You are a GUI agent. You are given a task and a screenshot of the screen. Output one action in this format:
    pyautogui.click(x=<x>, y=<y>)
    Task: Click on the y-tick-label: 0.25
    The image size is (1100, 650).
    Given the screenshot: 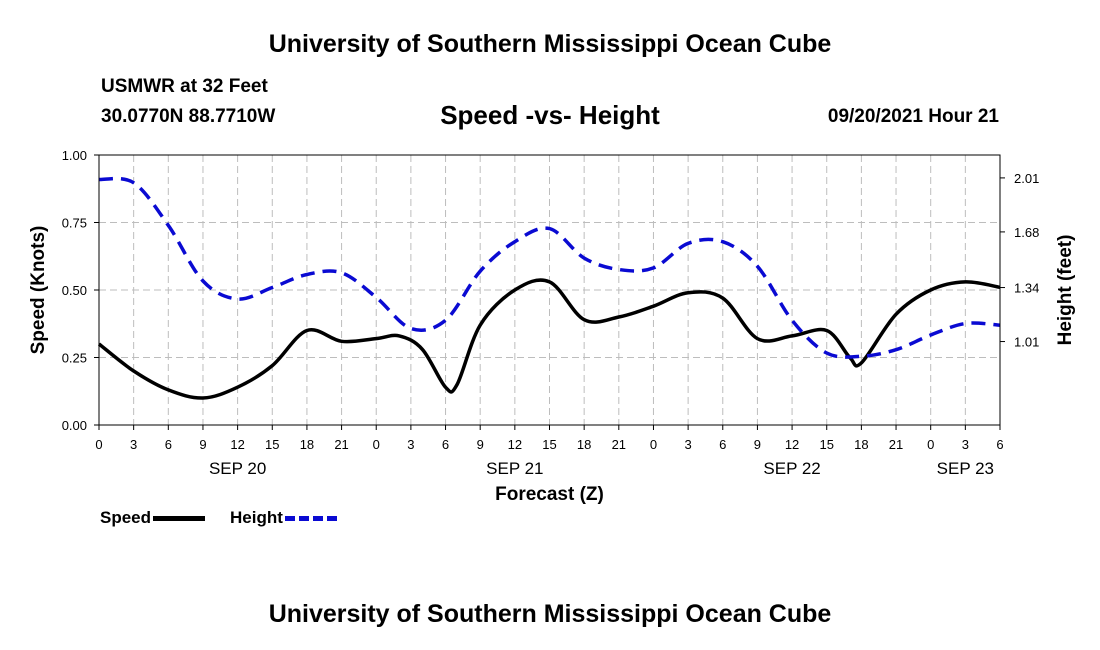 What is the action you would take?
    pyautogui.click(x=74, y=358)
    